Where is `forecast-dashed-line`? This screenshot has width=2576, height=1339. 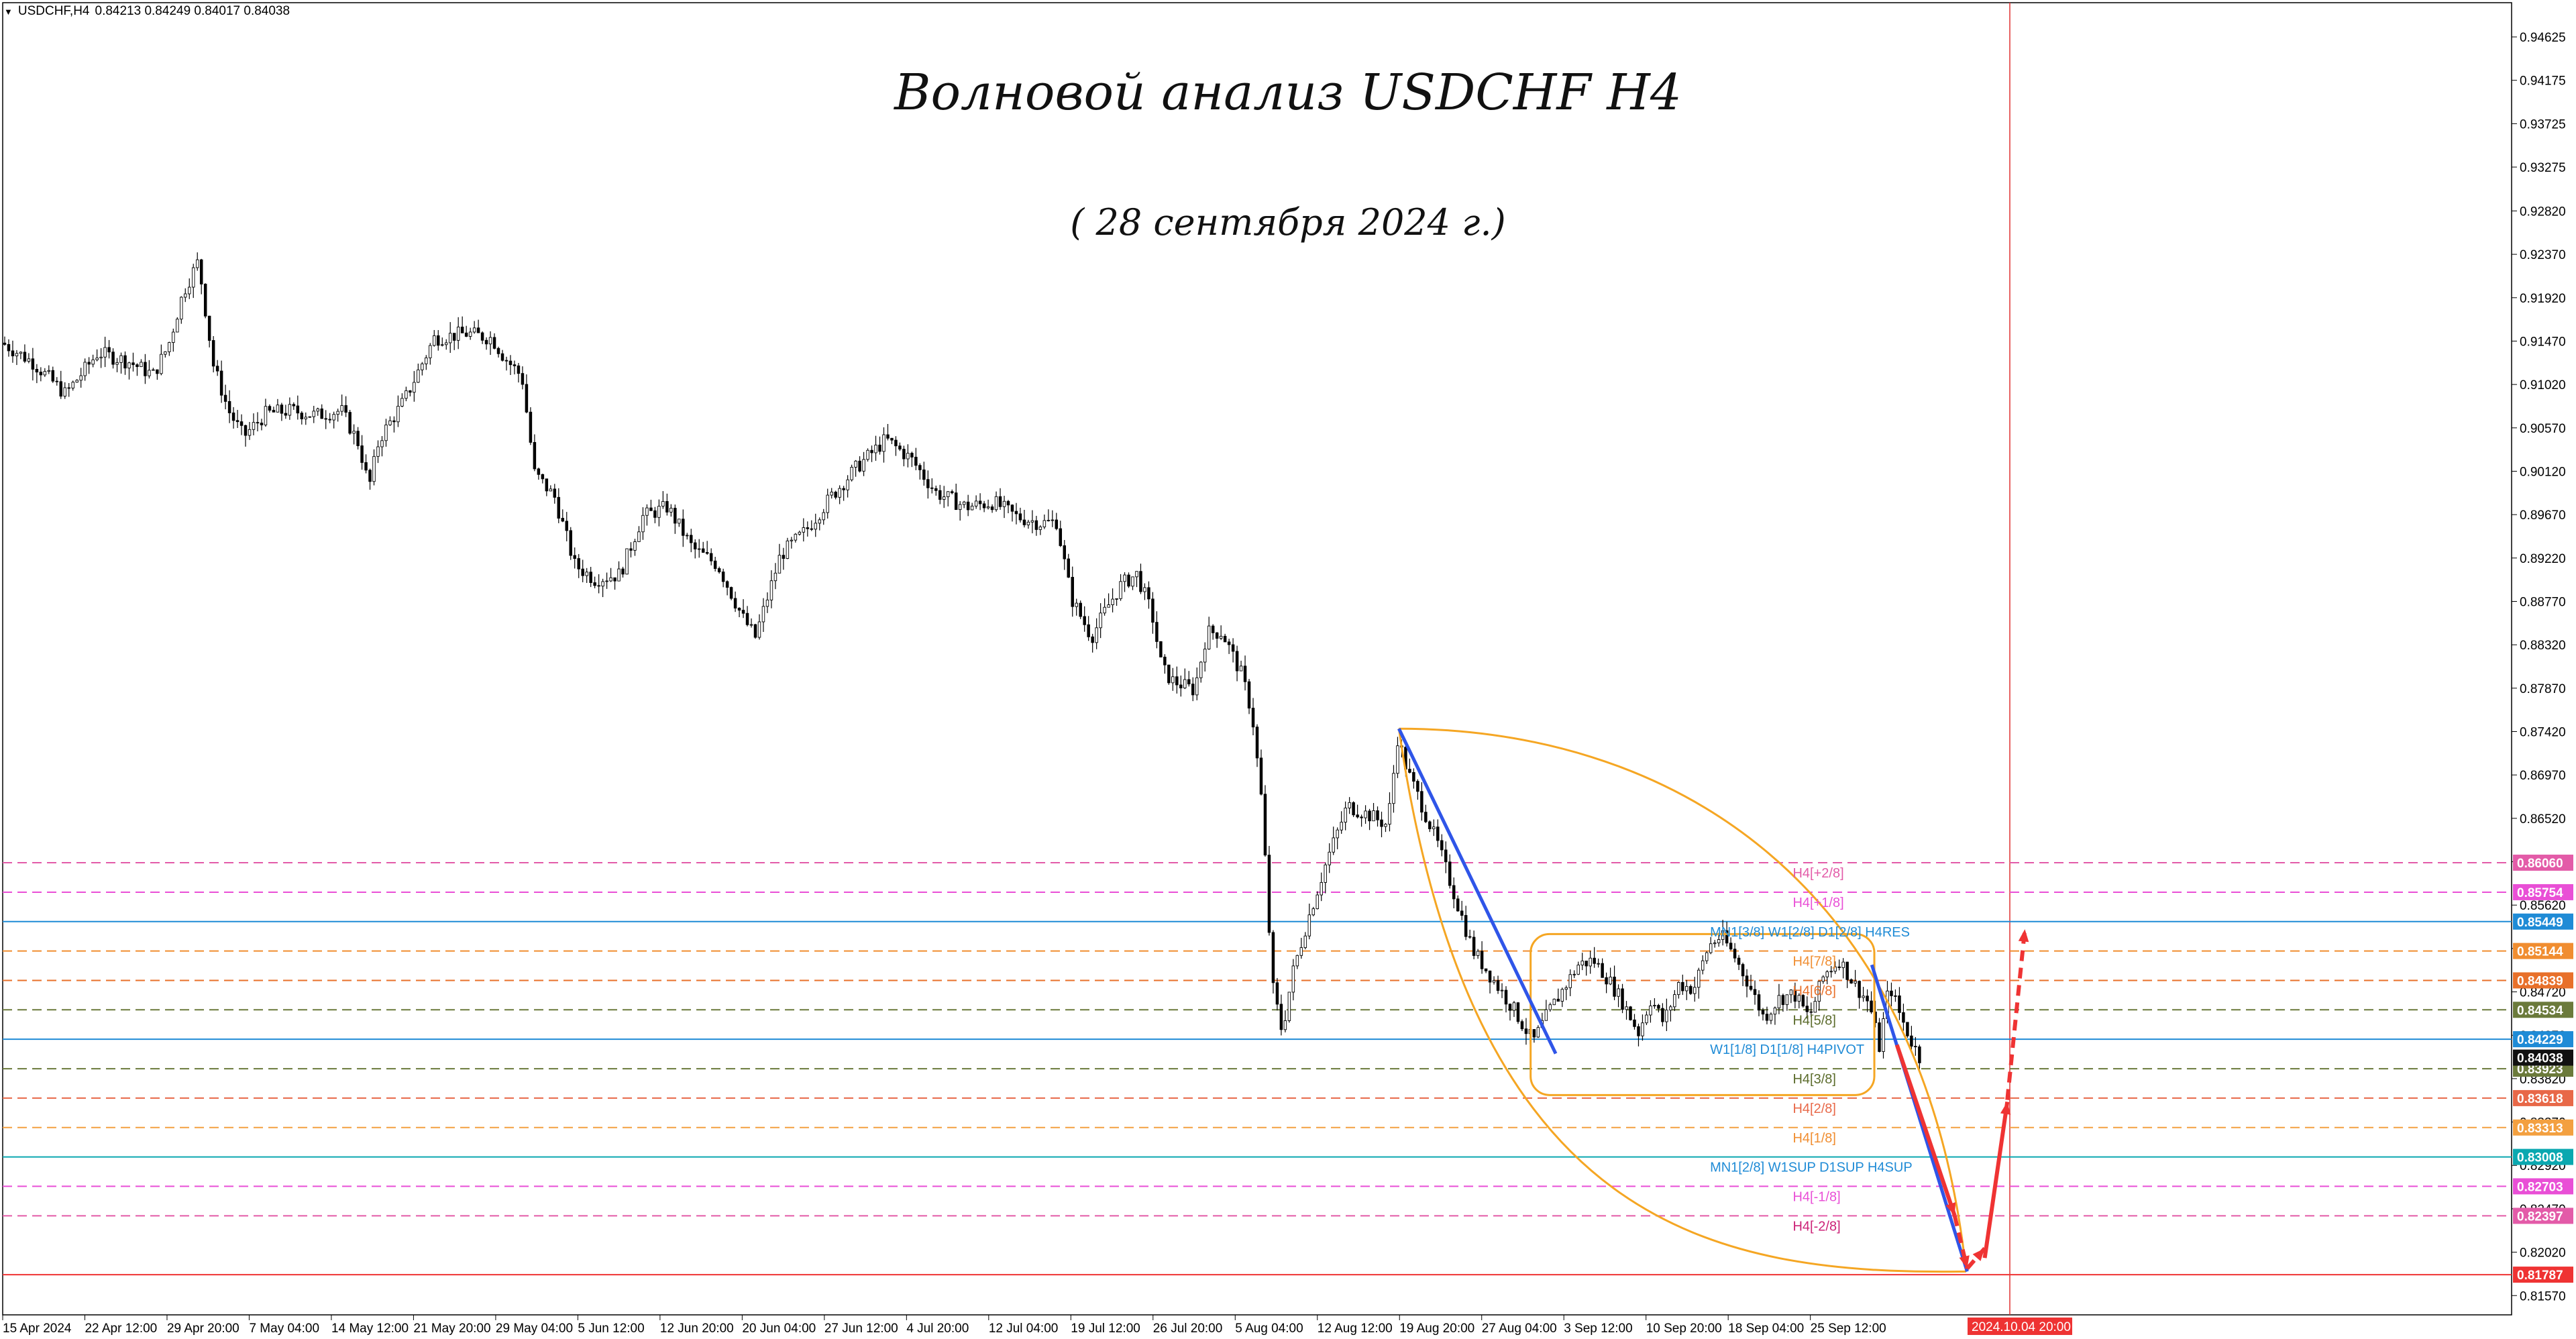 forecast-dashed-line is located at coordinates (2016, 1014).